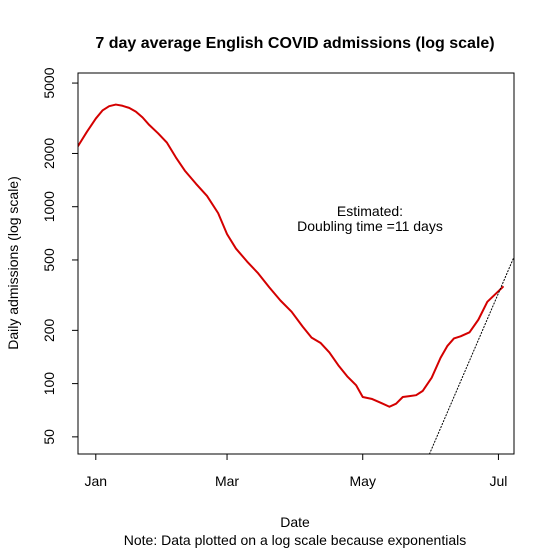 The width and height of the screenshot is (553, 552). What do you see at coordinates (227, 481) in the screenshot?
I see `x-tick-label: Mar` at bounding box center [227, 481].